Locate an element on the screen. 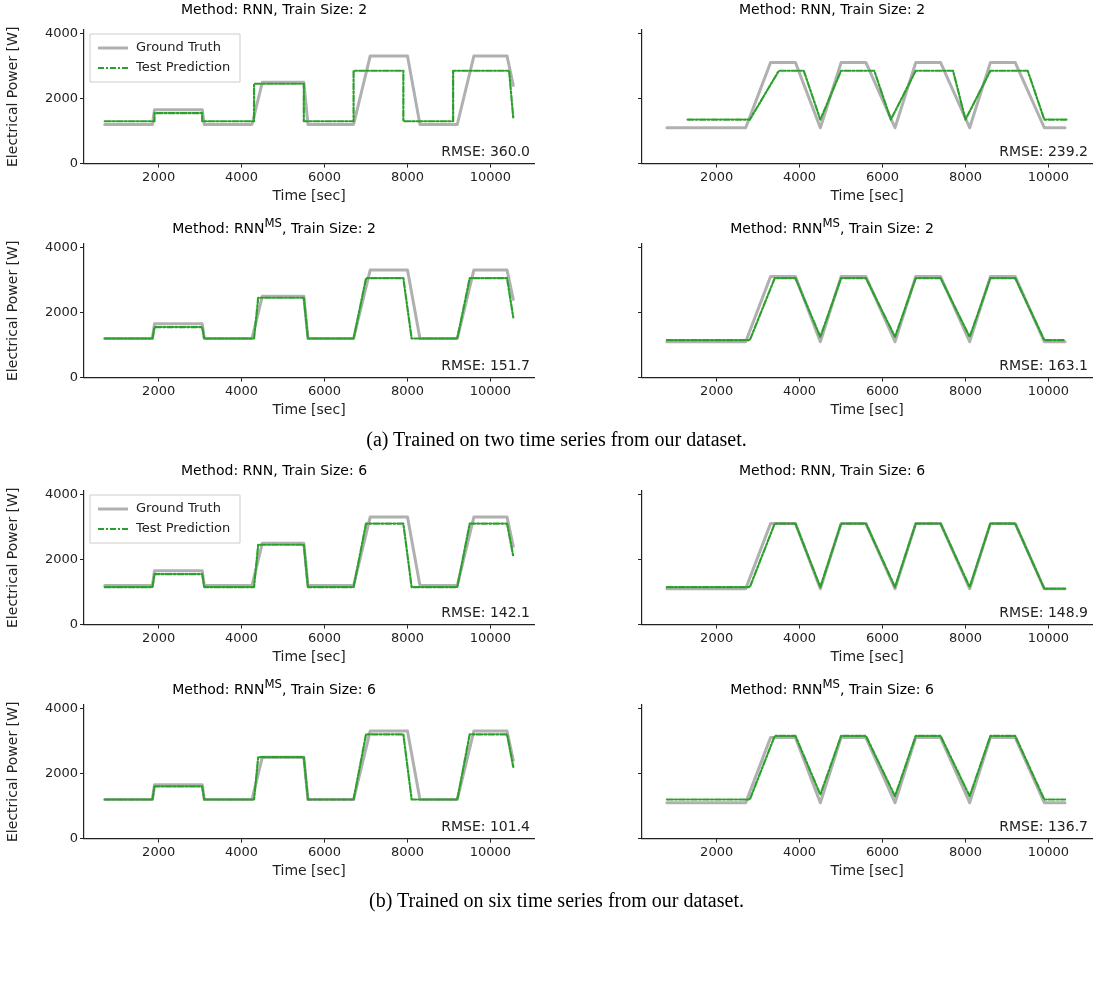  annotation: RMSE: 148.9 is located at coordinates (1043, 612).